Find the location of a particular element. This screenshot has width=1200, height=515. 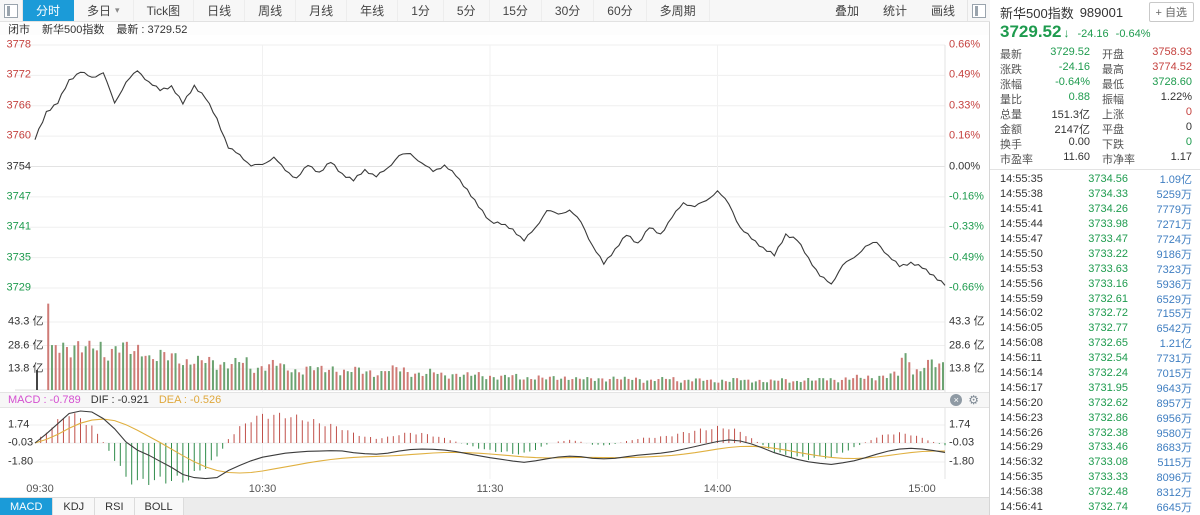

volume-axis-label: 28.6 亿 is located at coordinates (967, 345).